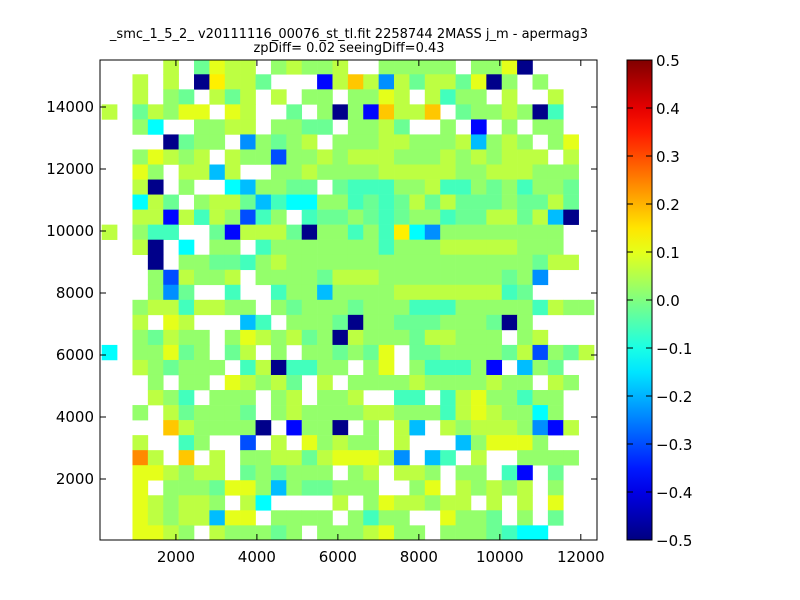 The height and width of the screenshot is (600, 800). I want to click on colorbar-tick-label: 0.1, so click(668, 253).